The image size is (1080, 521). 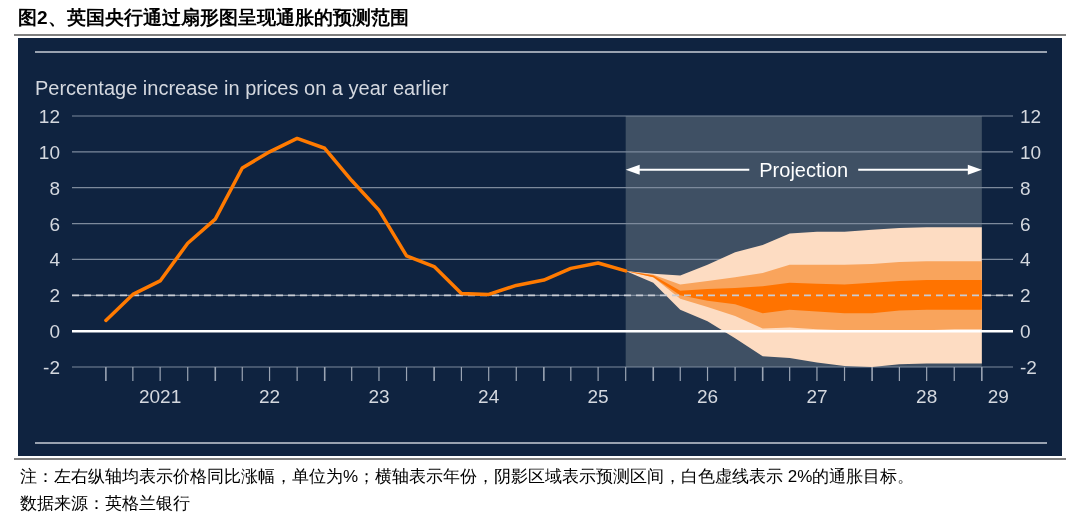 What do you see at coordinates (54, 296) in the screenshot?
I see `y-tick-label: 2` at bounding box center [54, 296].